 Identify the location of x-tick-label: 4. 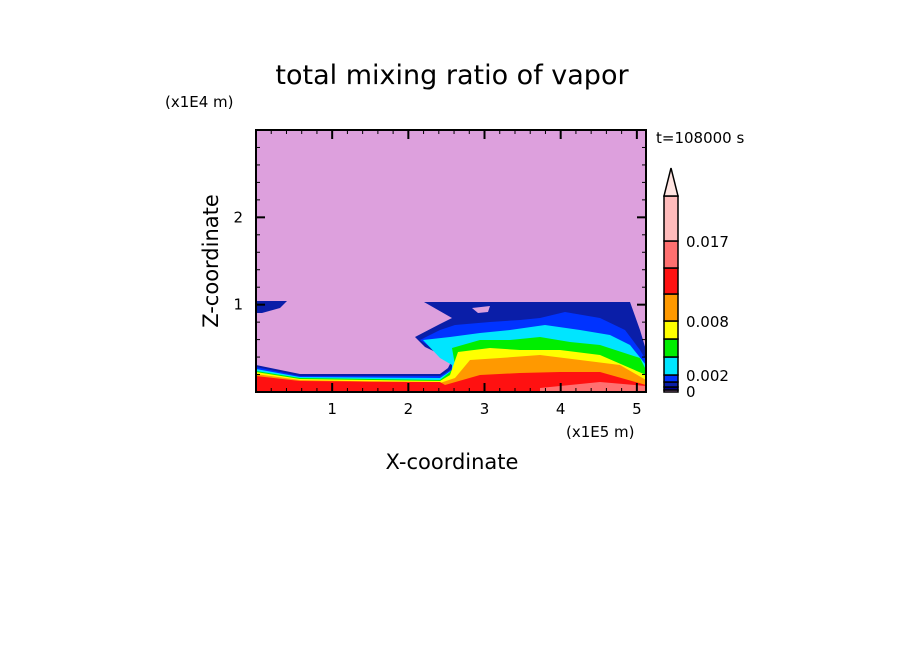
(561, 409).